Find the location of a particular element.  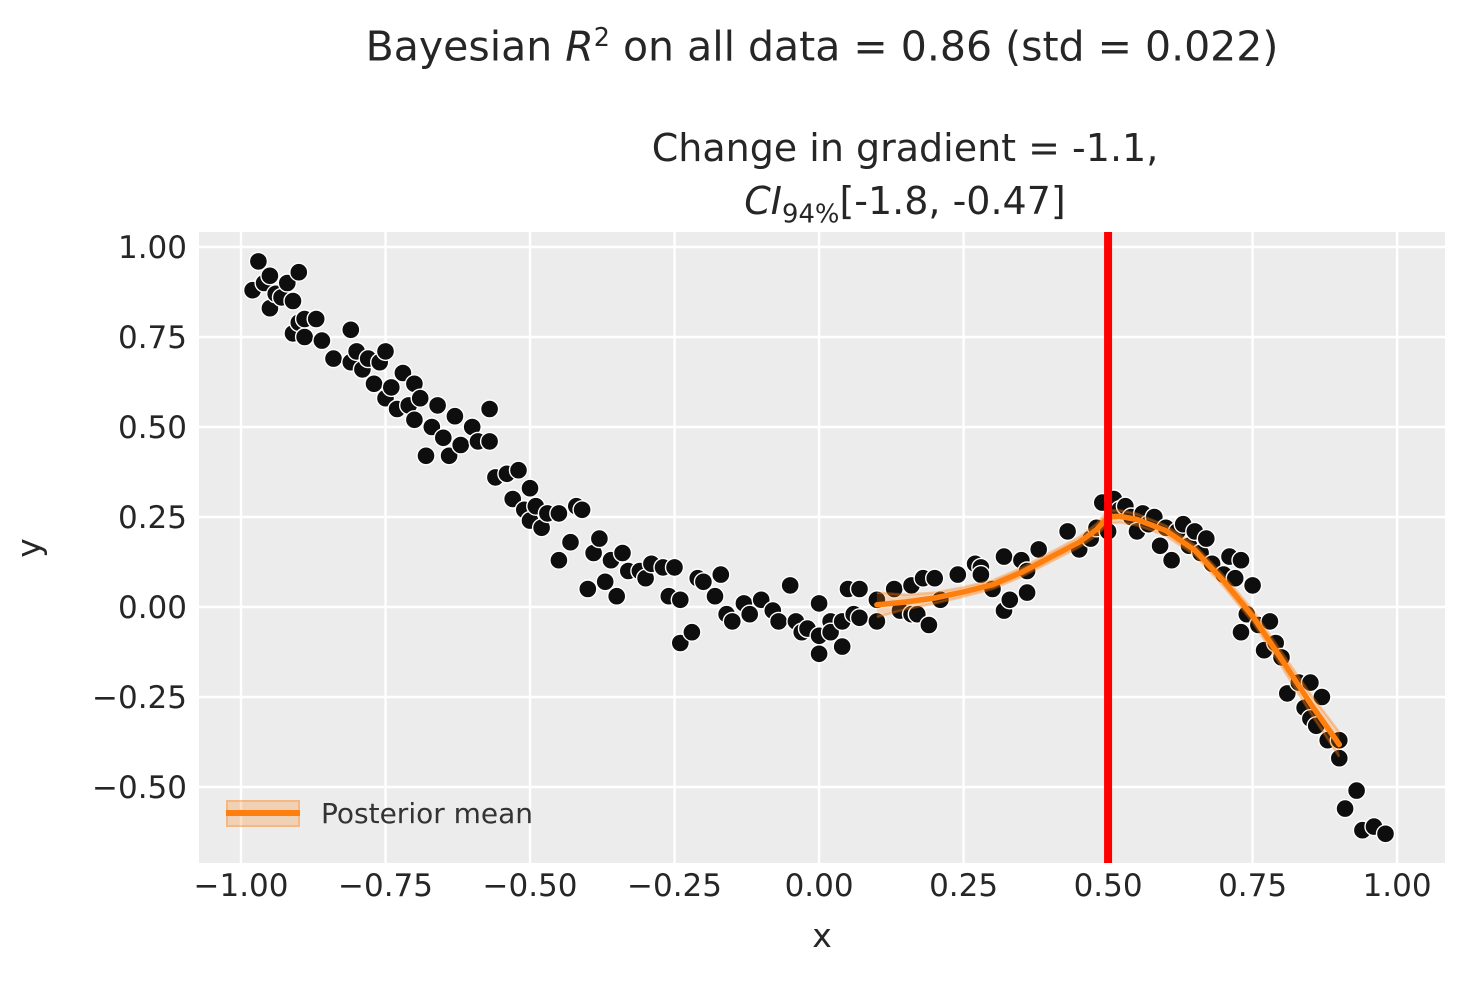

subtitle-line2: CI94%[-1.8, -0.47] is located at coordinates (869, 208).